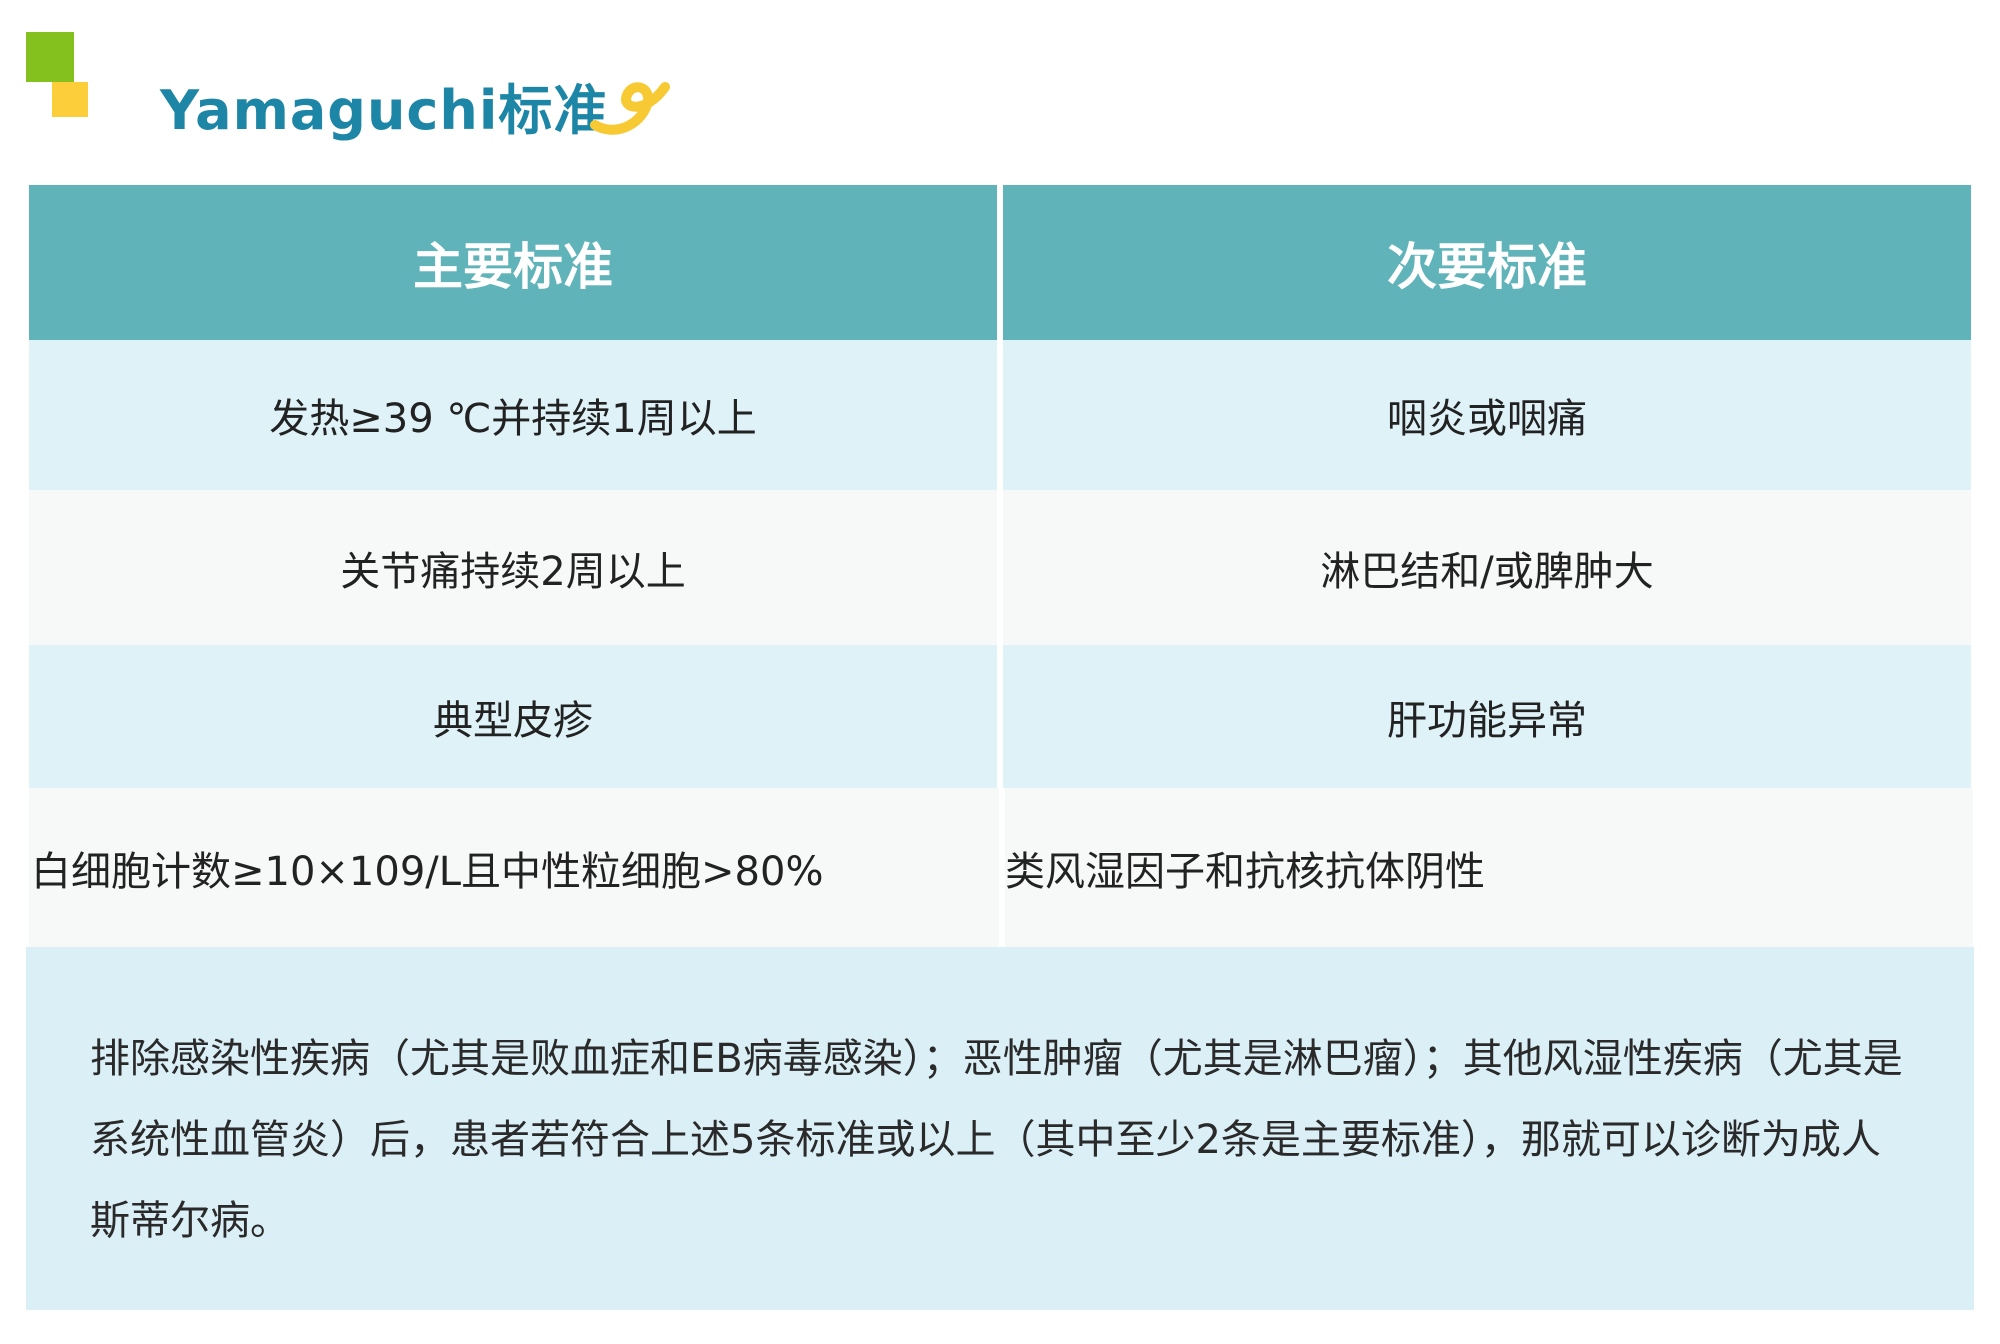  Describe the element at coordinates (384, 110) in the screenshot. I see `page-title: Yamaguchi标准` at that location.